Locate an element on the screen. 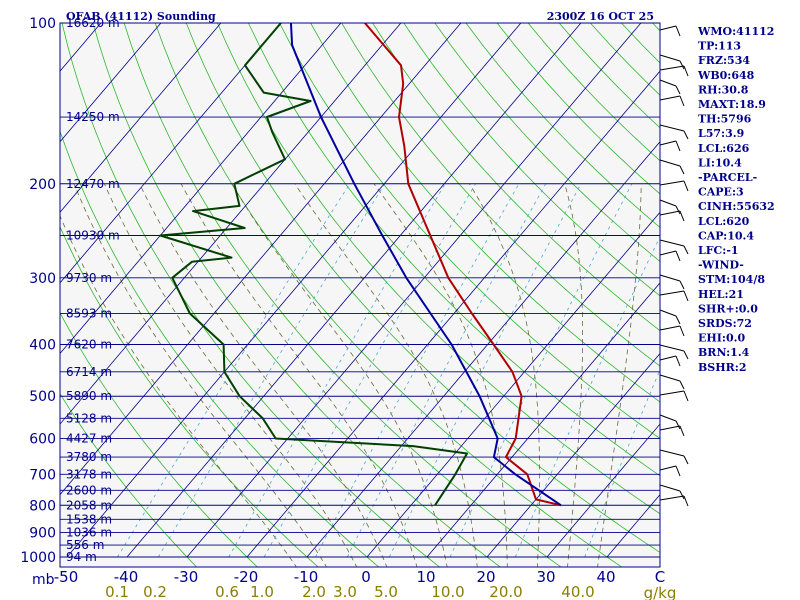  height-label: 9730 m is located at coordinates (89, 278).